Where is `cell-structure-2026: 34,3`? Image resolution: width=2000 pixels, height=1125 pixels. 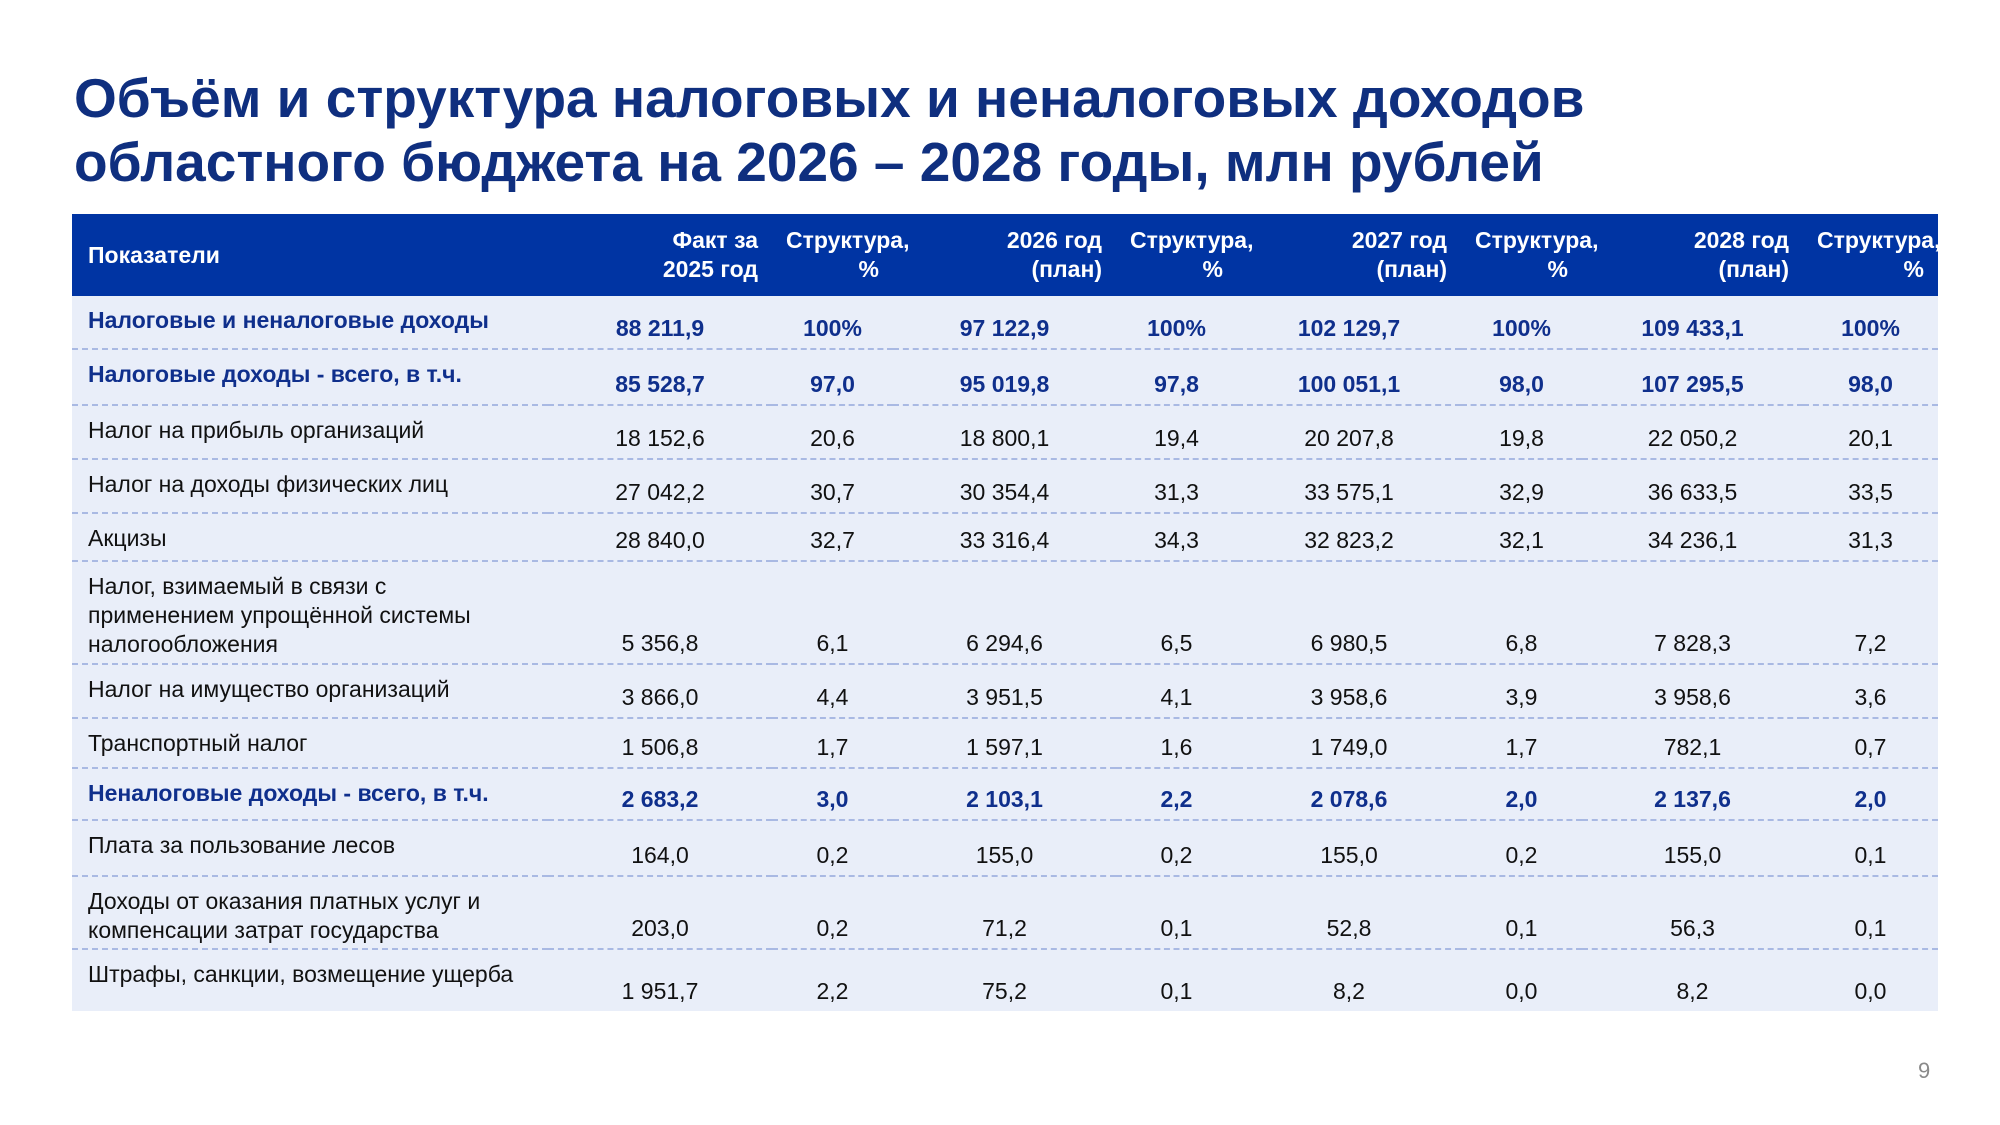 cell-structure-2026: 34,3 is located at coordinates (1176, 537).